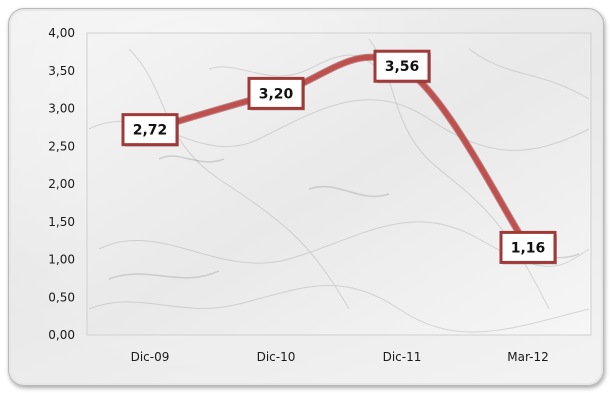  Describe the element at coordinates (61, 109) in the screenshot. I see `y-tick-label: 3,00` at that location.